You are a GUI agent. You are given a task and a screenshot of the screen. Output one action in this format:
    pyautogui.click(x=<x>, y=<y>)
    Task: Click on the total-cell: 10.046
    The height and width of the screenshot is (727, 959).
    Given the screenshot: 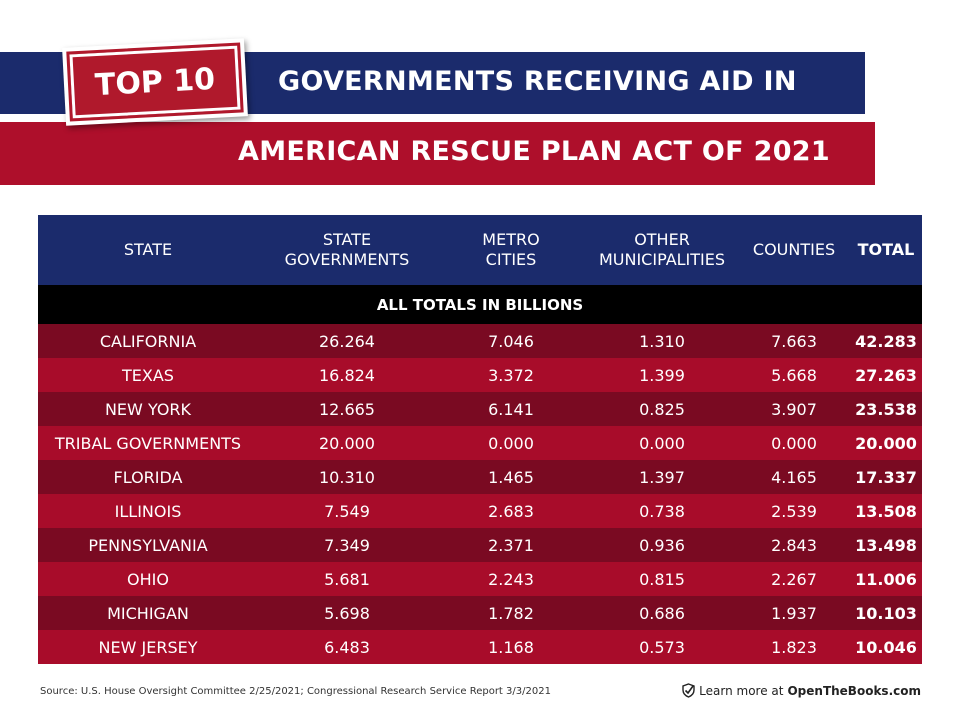 What is the action you would take?
    pyautogui.click(x=886, y=647)
    